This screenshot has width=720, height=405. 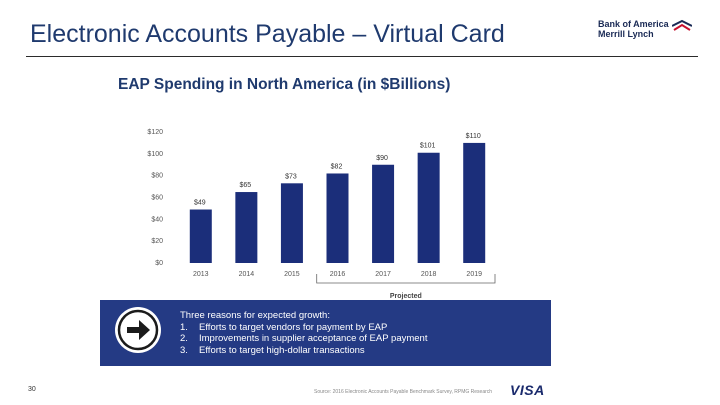 I want to click on bar-value-label: $82, so click(x=337, y=166).